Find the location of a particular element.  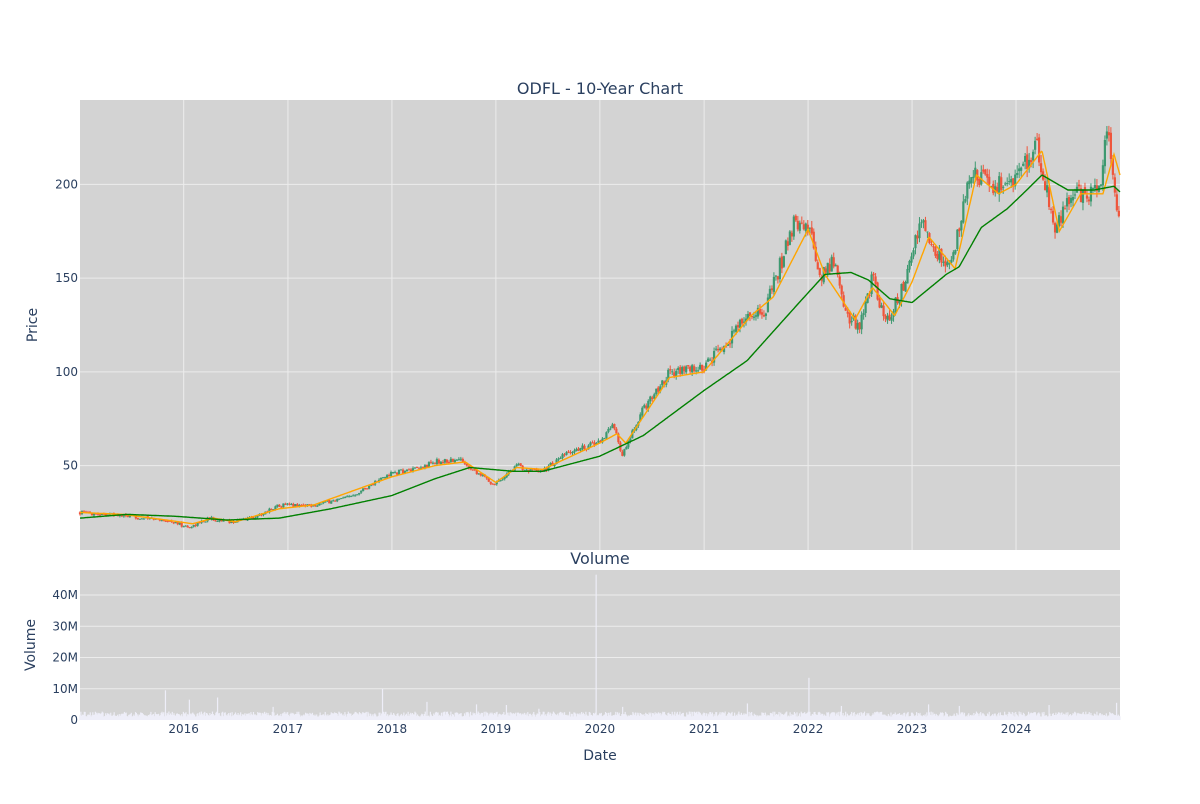

x-tick: 2016 is located at coordinates (183, 729).